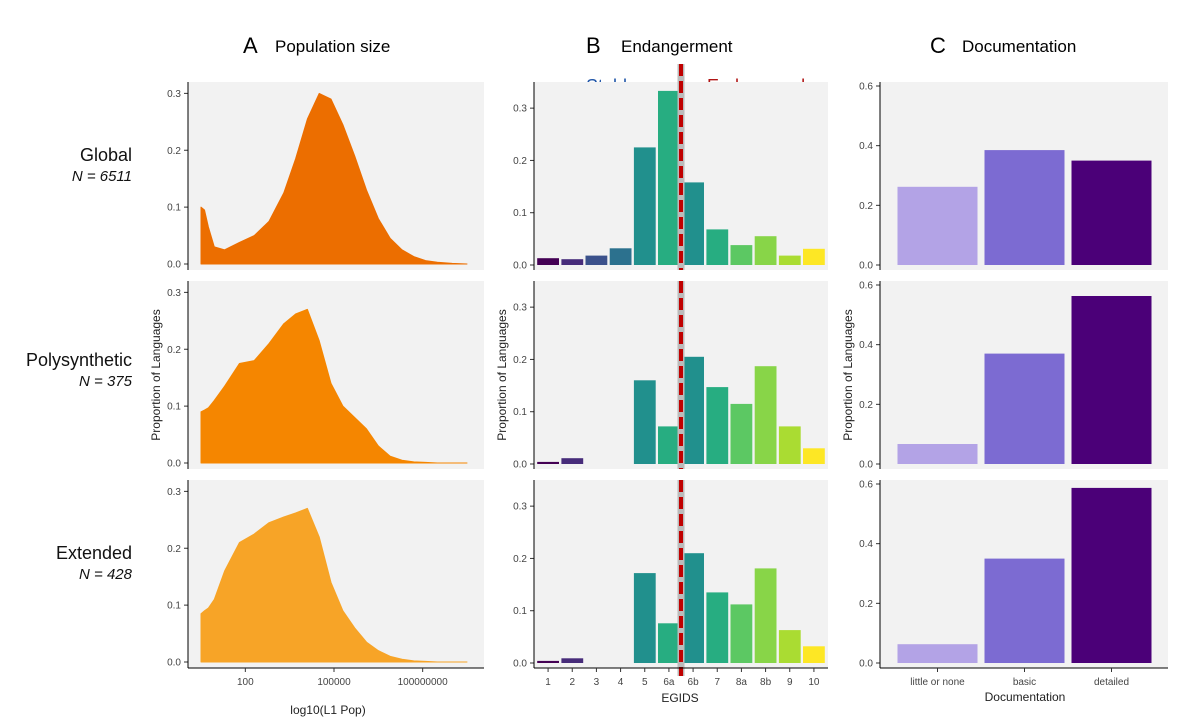 The height and width of the screenshot is (723, 1200). Describe the element at coordinates (669, 445) in the screenshot. I see `panel-b-polysynthetic-bar-6a` at that location.